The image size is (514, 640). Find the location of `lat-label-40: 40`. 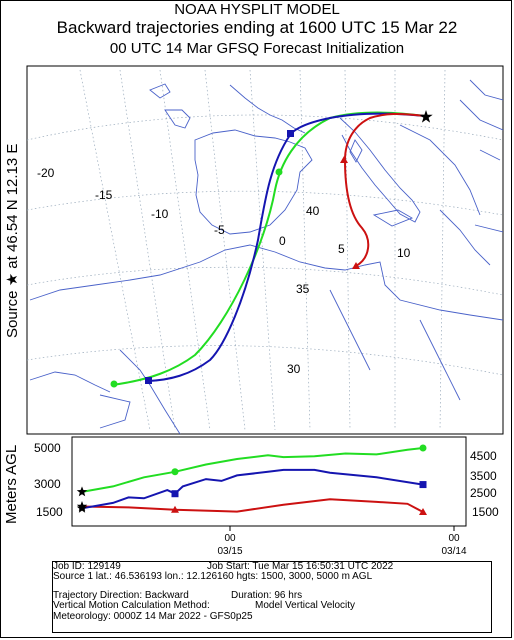

lat-label-40: 40 is located at coordinates (313, 211).